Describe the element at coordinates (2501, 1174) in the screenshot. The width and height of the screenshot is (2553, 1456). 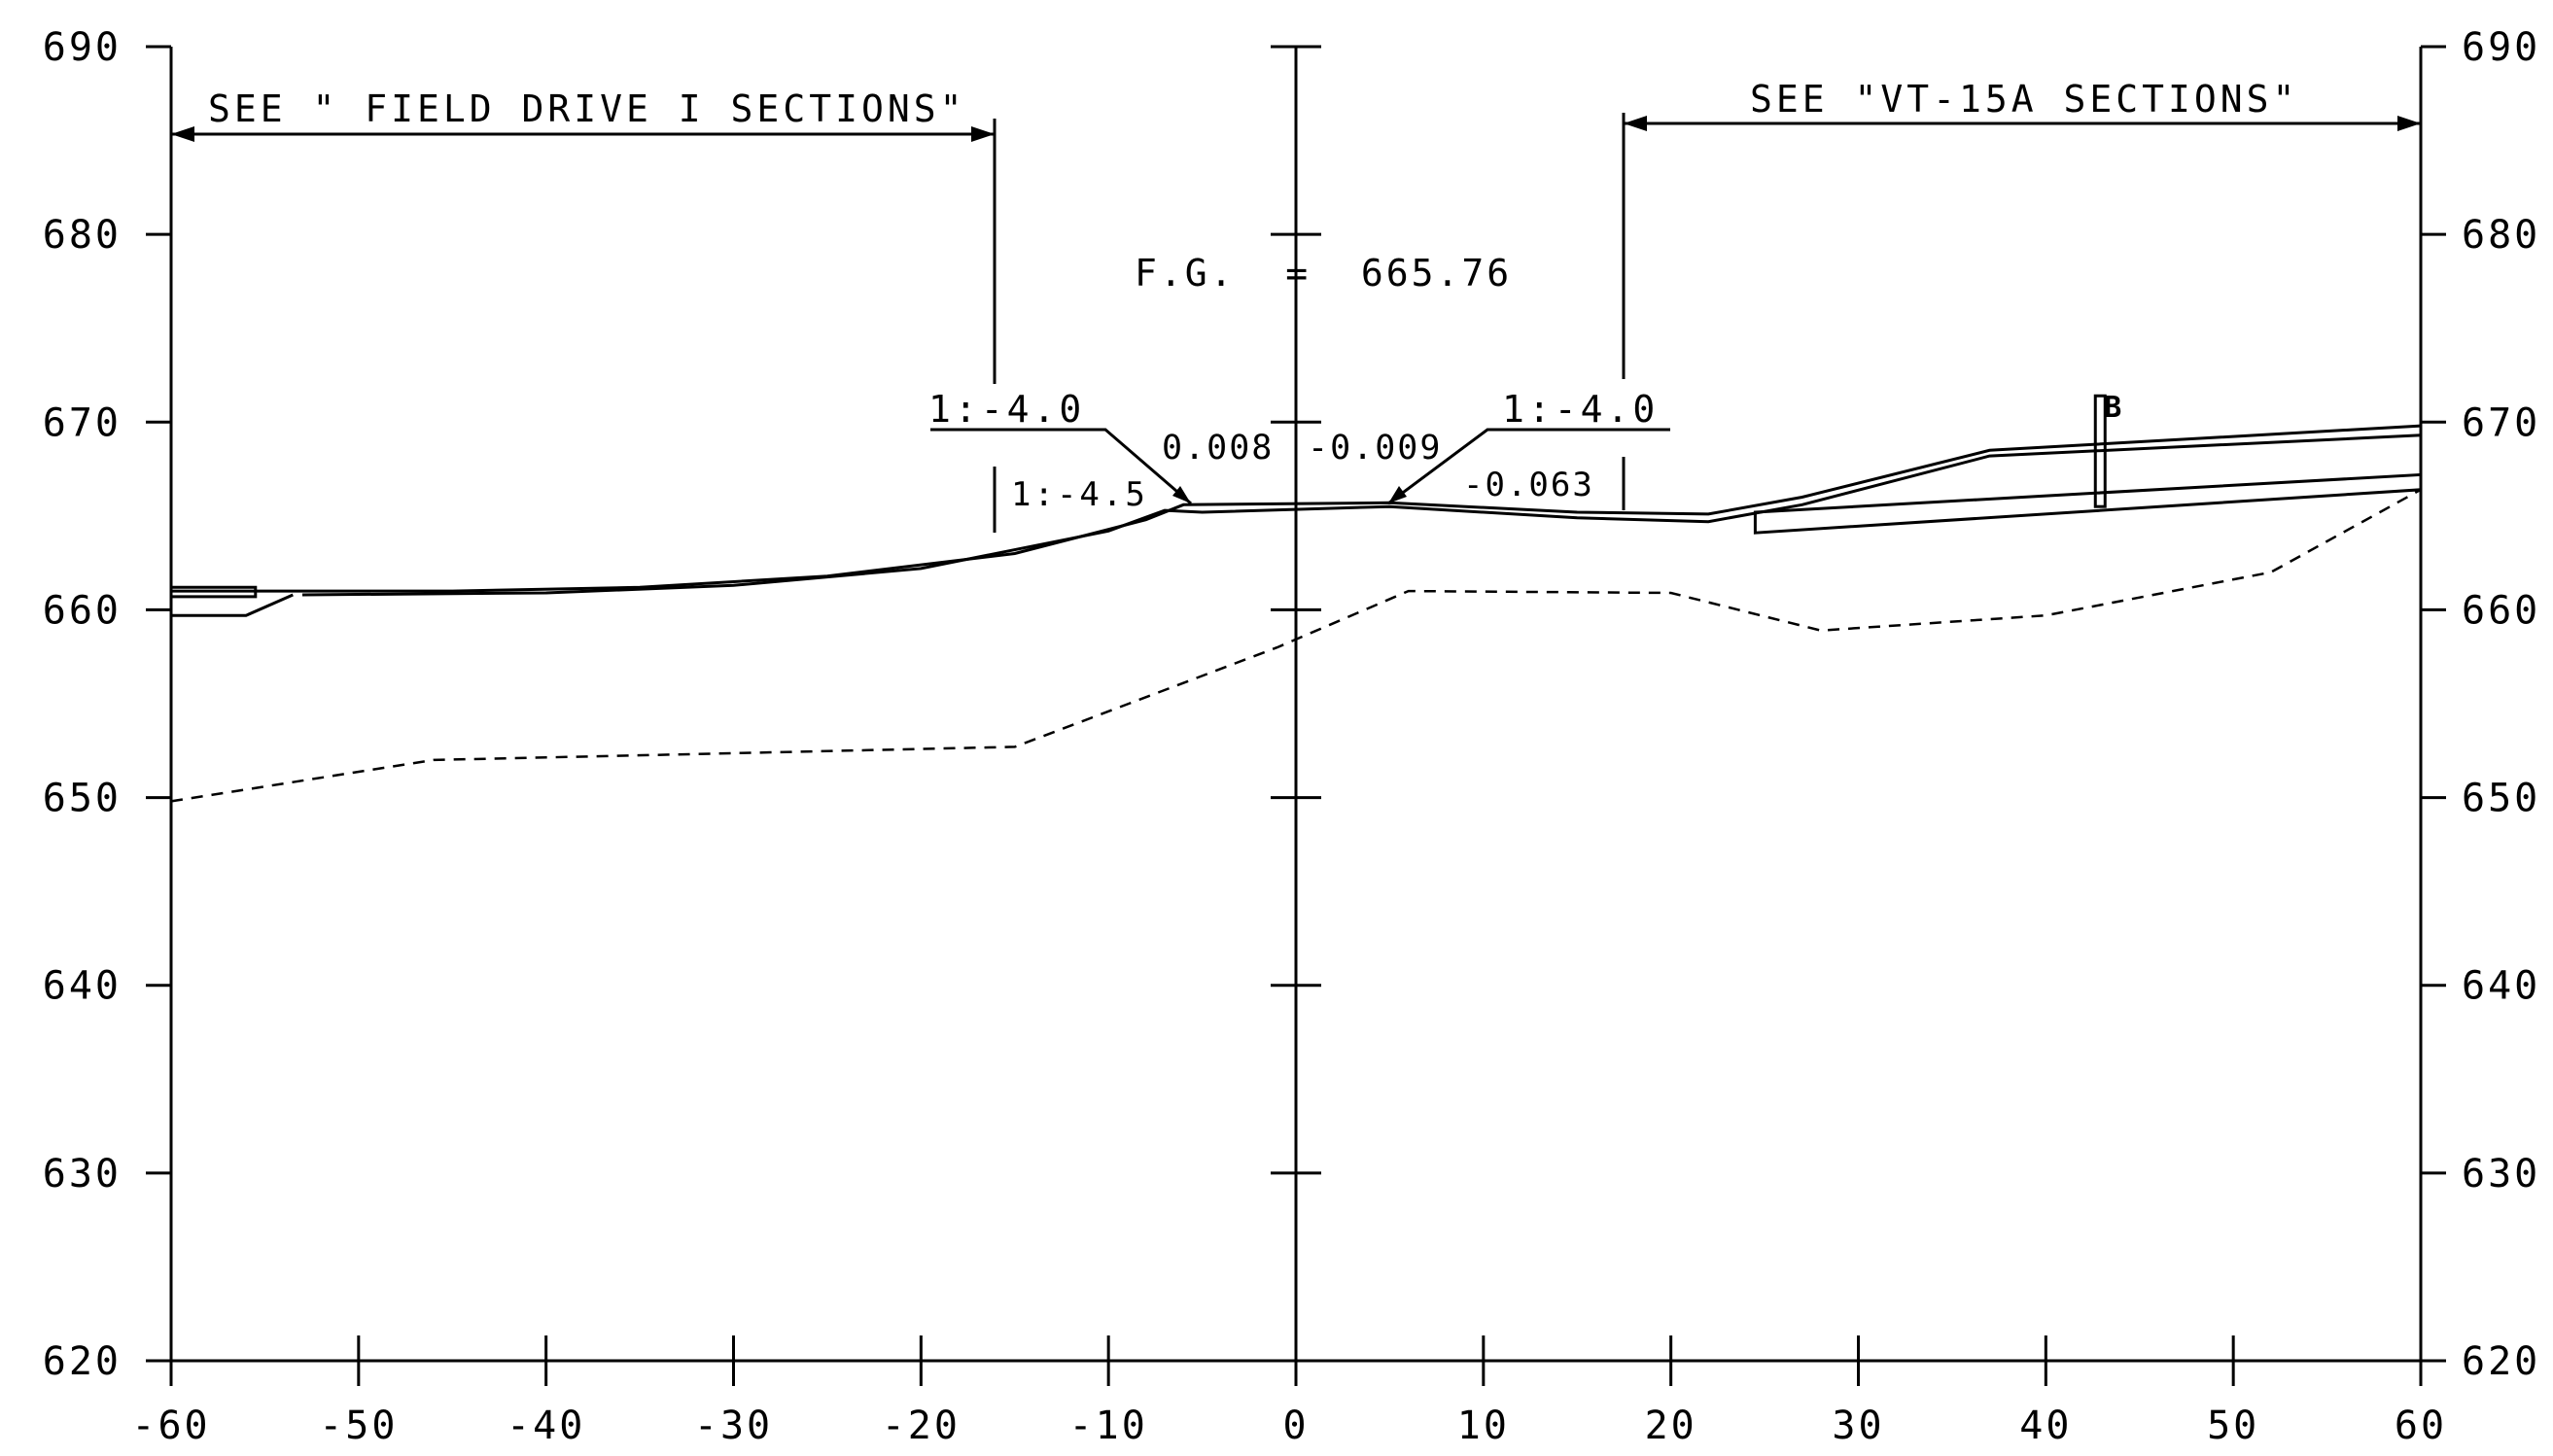
I see `y-tick-label-right: 630` at that location.